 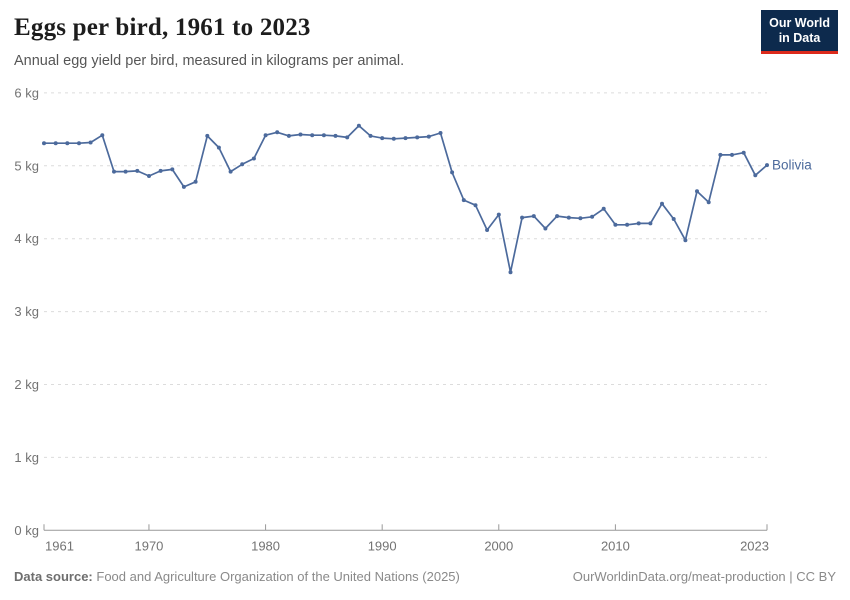 What do you see at coordinates (26, 457) in the screenshot?
I see `y-axis-label: 1 kg` at bounding box center [26, 457].